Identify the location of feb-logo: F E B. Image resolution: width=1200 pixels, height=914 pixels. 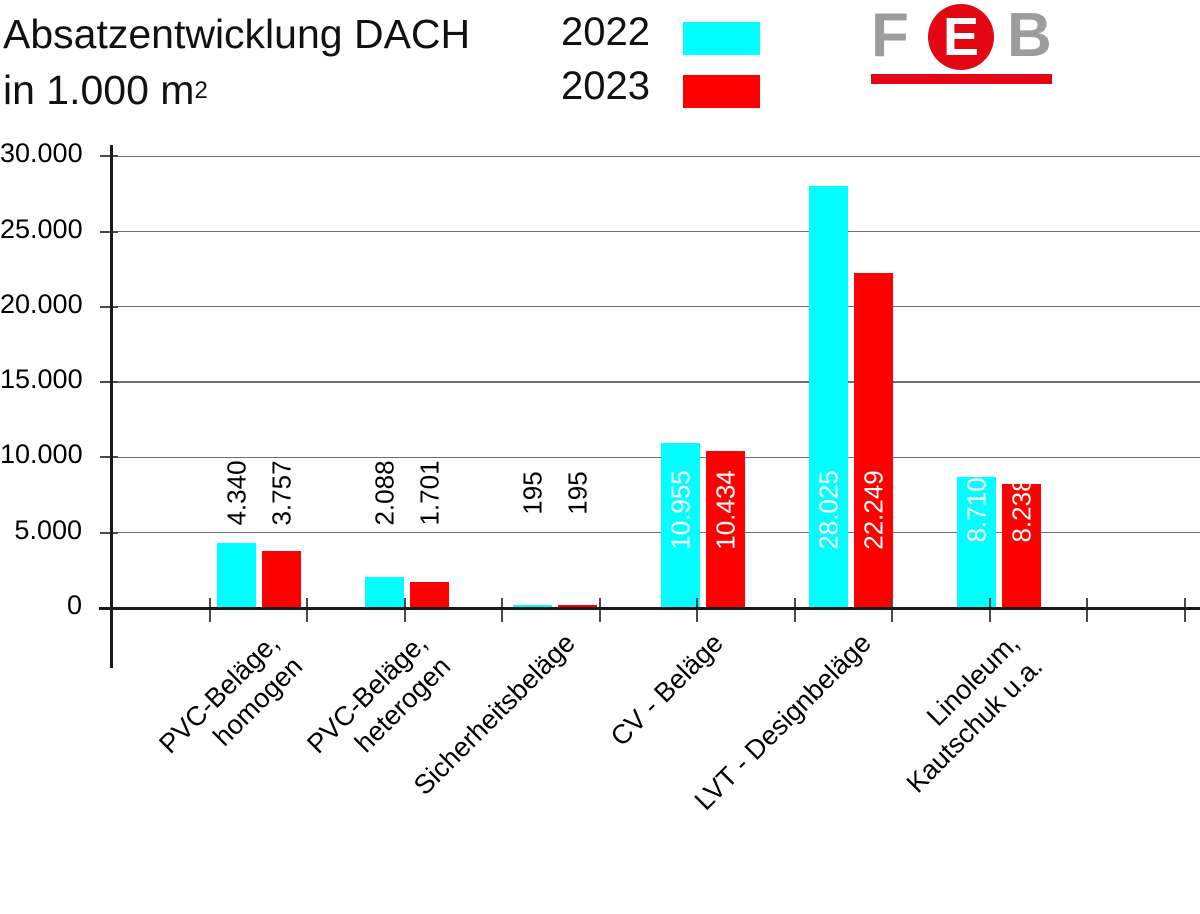
(962, 44).